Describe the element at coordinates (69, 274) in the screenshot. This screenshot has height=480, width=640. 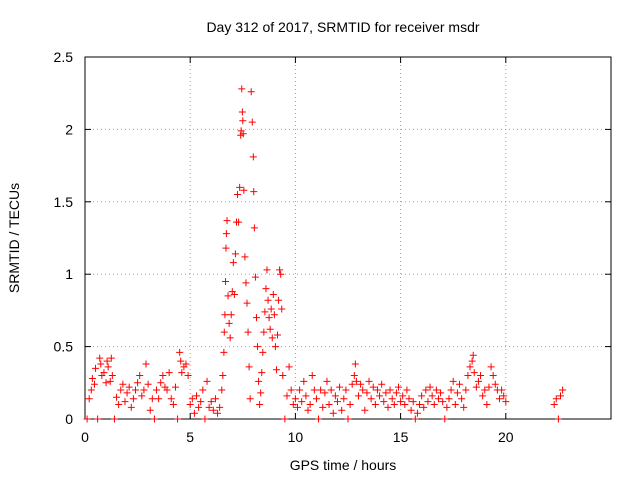
I see `y-tick-label: 1` at that location.